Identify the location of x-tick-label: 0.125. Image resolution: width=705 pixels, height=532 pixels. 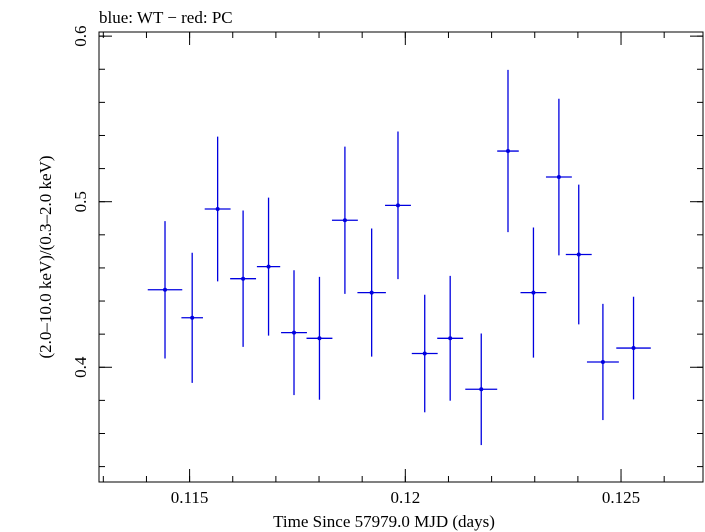
(621, 497).